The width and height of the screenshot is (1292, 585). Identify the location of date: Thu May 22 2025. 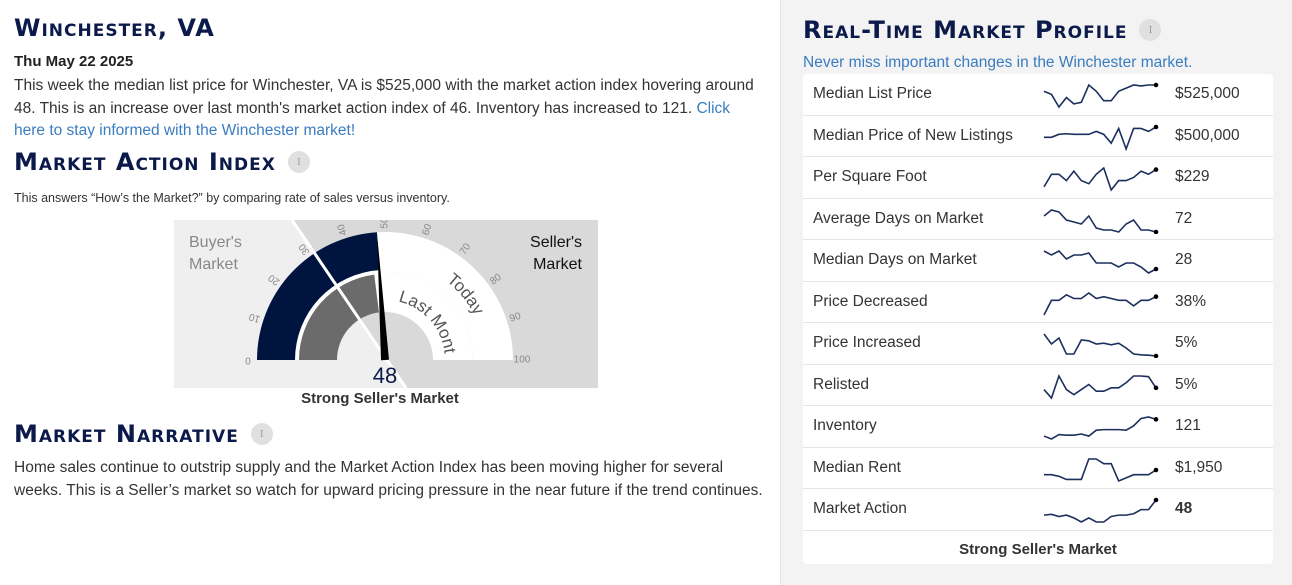
(74, 61).